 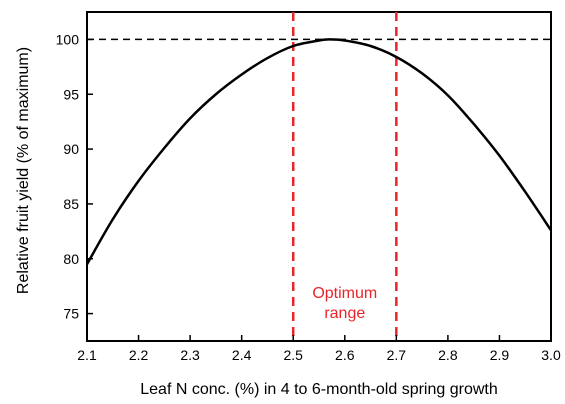 What do you see at coordinates (23, 170) in the screenshot?
I see `y-axis-title: Relative fruit yield (% of maximum)` at bounding box center [23, 170].